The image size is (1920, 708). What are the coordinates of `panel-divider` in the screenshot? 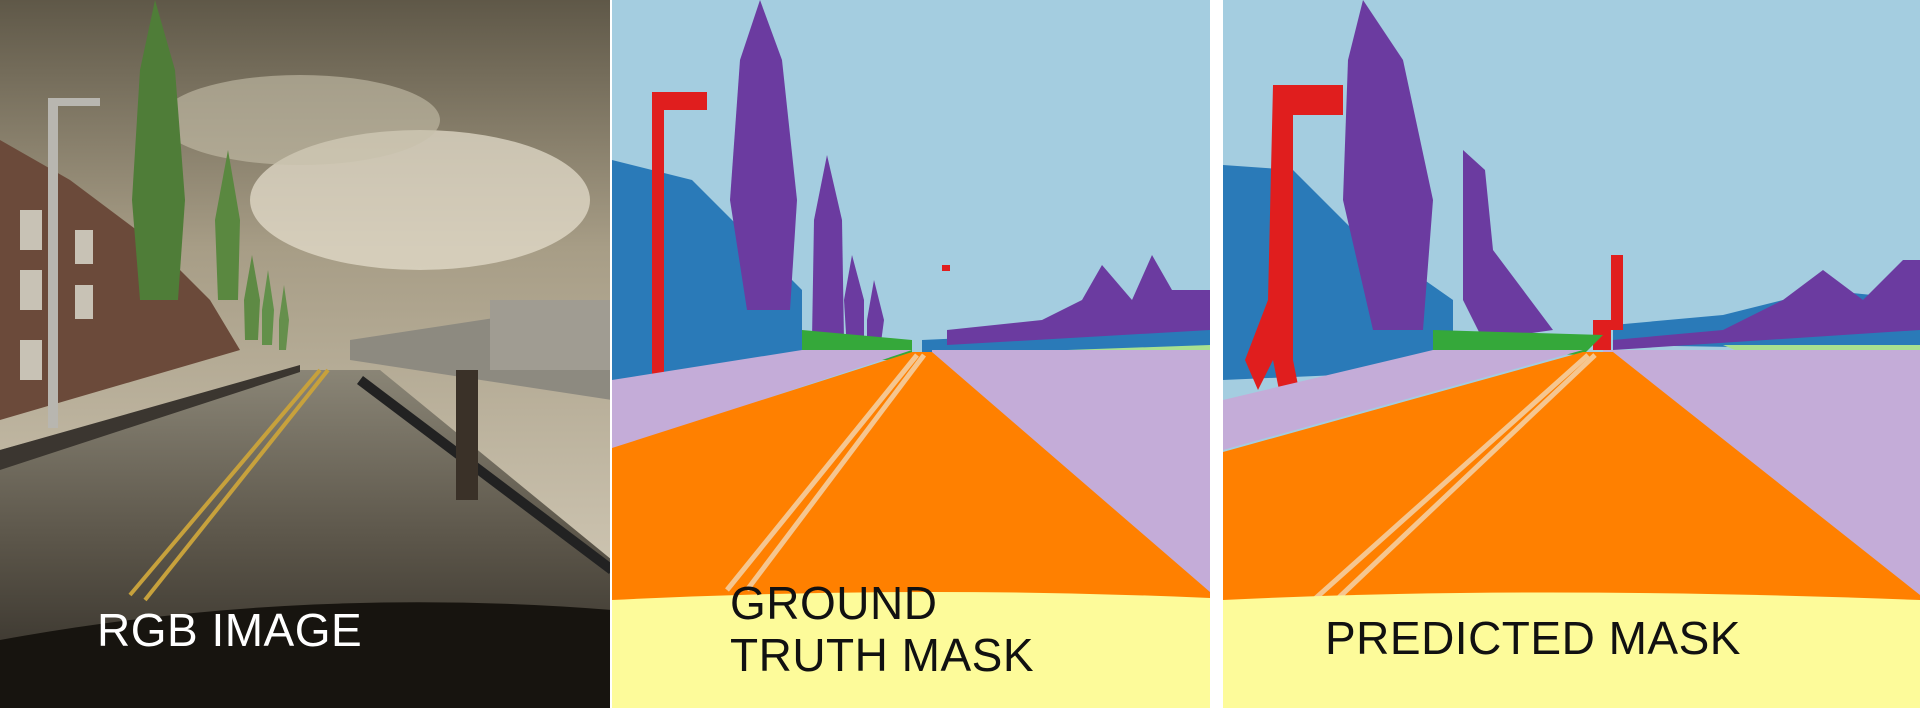 It's located at (1216, 354).